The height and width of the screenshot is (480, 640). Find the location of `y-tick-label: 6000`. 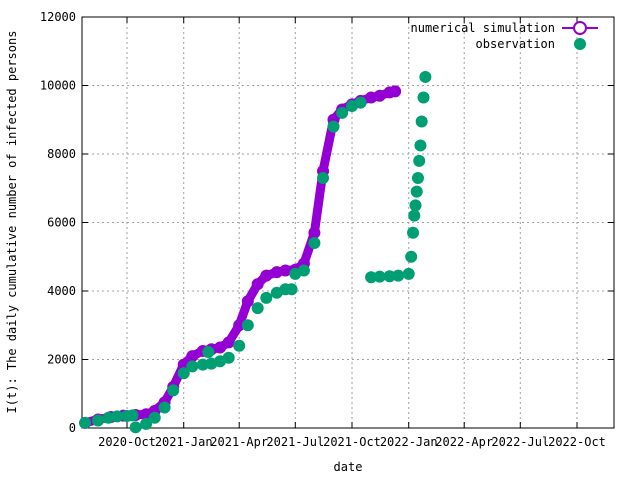

y-tick-label: 6000 is located at coordinates (61, 223).